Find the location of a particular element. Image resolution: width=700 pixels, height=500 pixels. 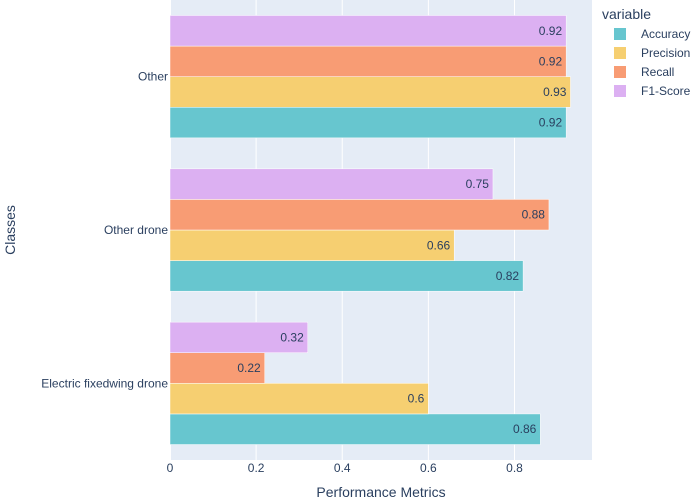

bar-value-label: 0.75 is located at coordinates (478, 184).